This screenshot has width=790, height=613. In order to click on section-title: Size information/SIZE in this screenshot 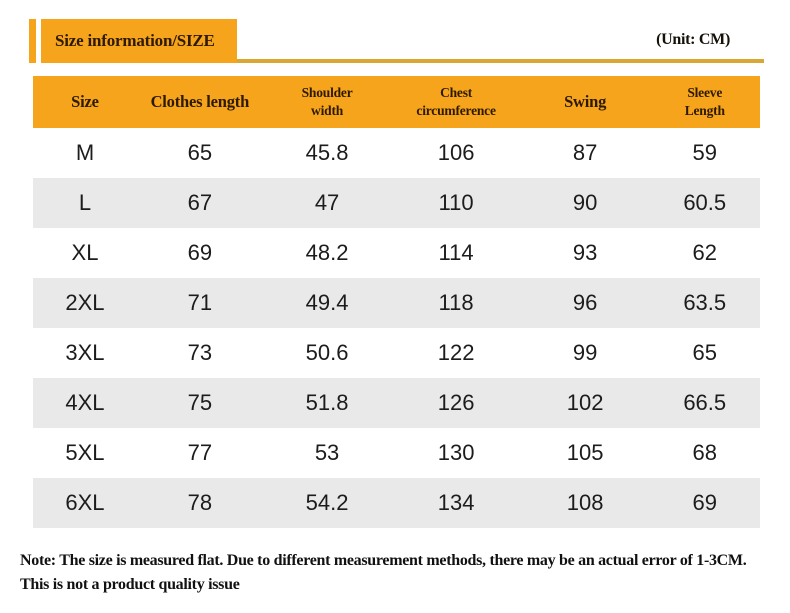, I will do `click(135, 40)`.